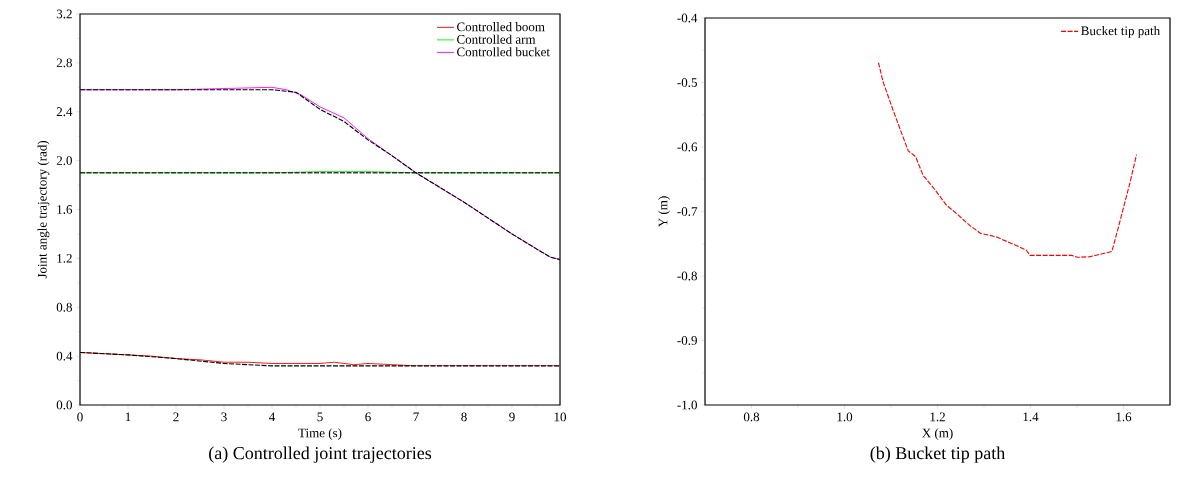 Image resolution: width=1182 pixels, height=504 pixels. What do you see at coordinates (64, 307) in the screenshot?
I see `y-tick-label: 0.8` at bounding box center [64, 307].